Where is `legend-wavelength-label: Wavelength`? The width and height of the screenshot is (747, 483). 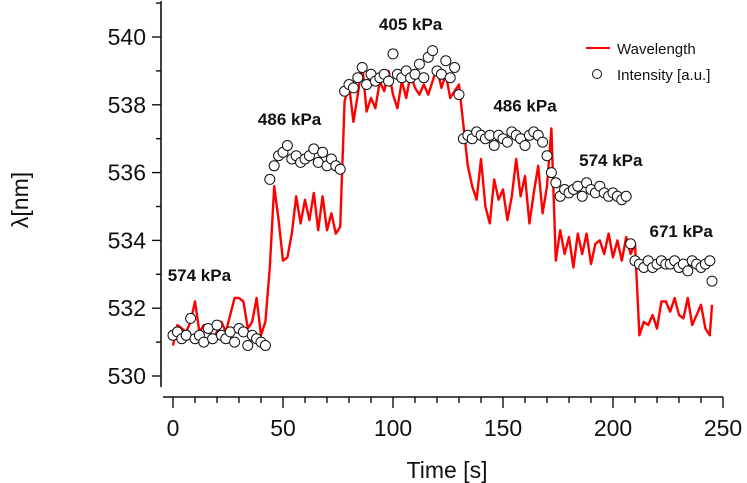
legend-wavelength-label: Wavelength is located at coordinates (656, 49).